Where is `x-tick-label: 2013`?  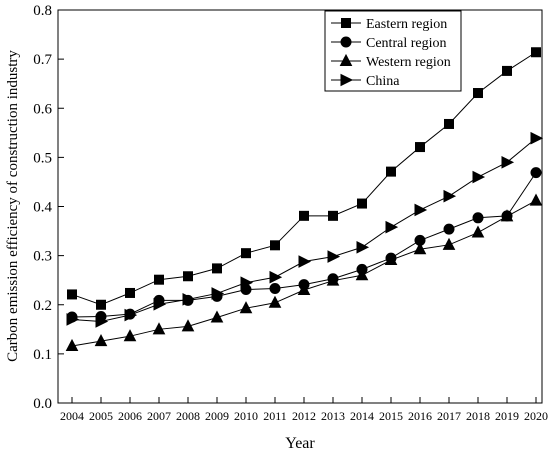
x-tick-label: 2013 is located at coordinates (333, 416).